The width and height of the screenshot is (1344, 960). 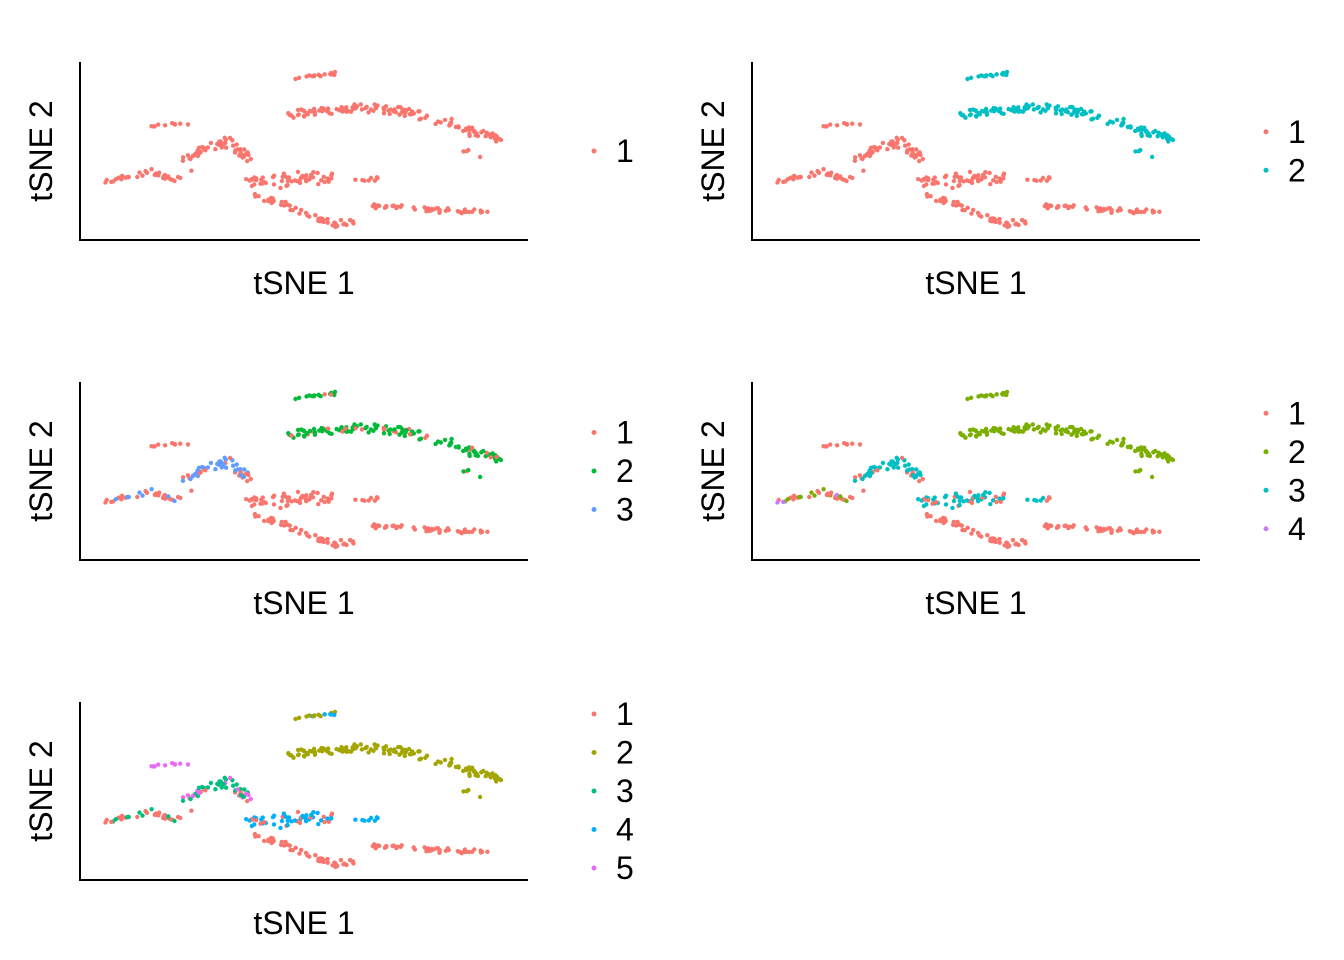 I want to click on legend-label-1: 1, so click(x=1297, y=132).